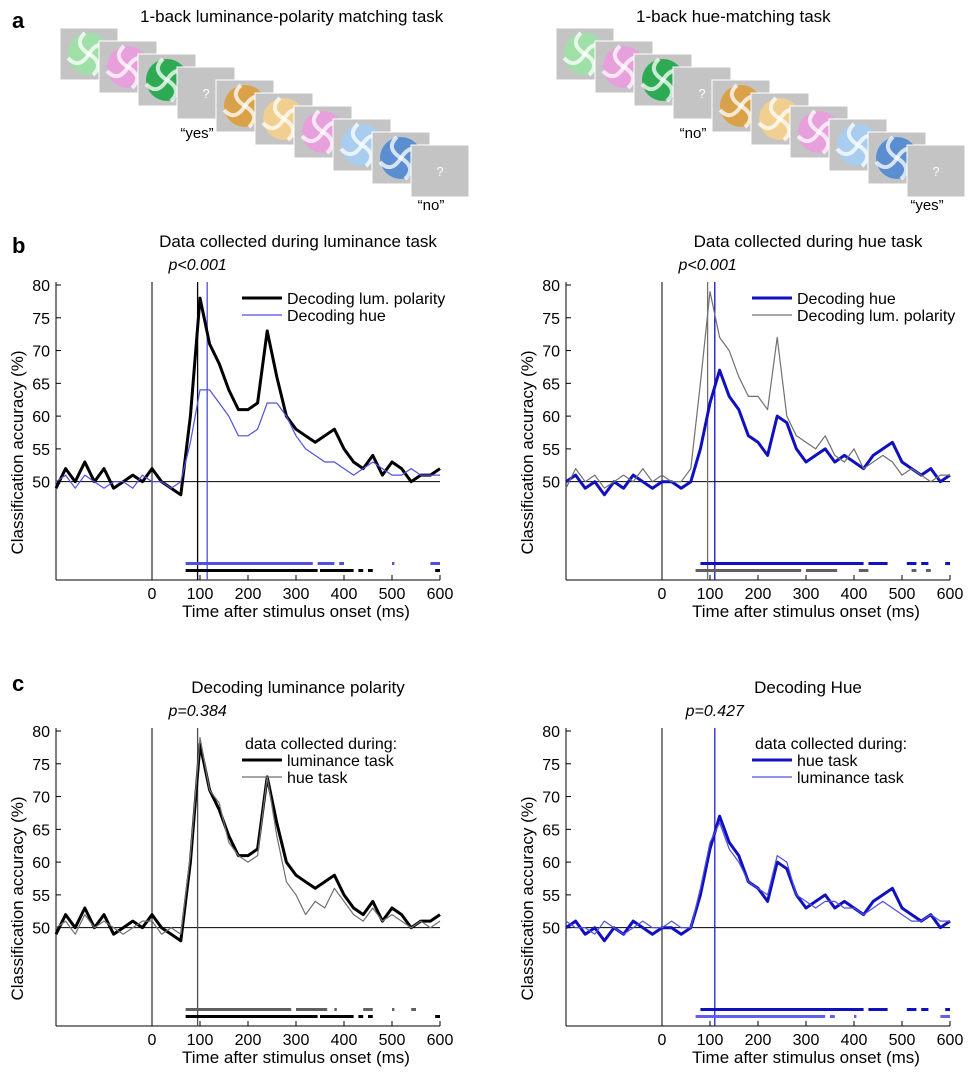 The height and width of the screenshot is (1074, 971). Describe the element at coordinates (298, 687) in the screenshot. I see `chart-title: Decoding luminance polarity` at that location.